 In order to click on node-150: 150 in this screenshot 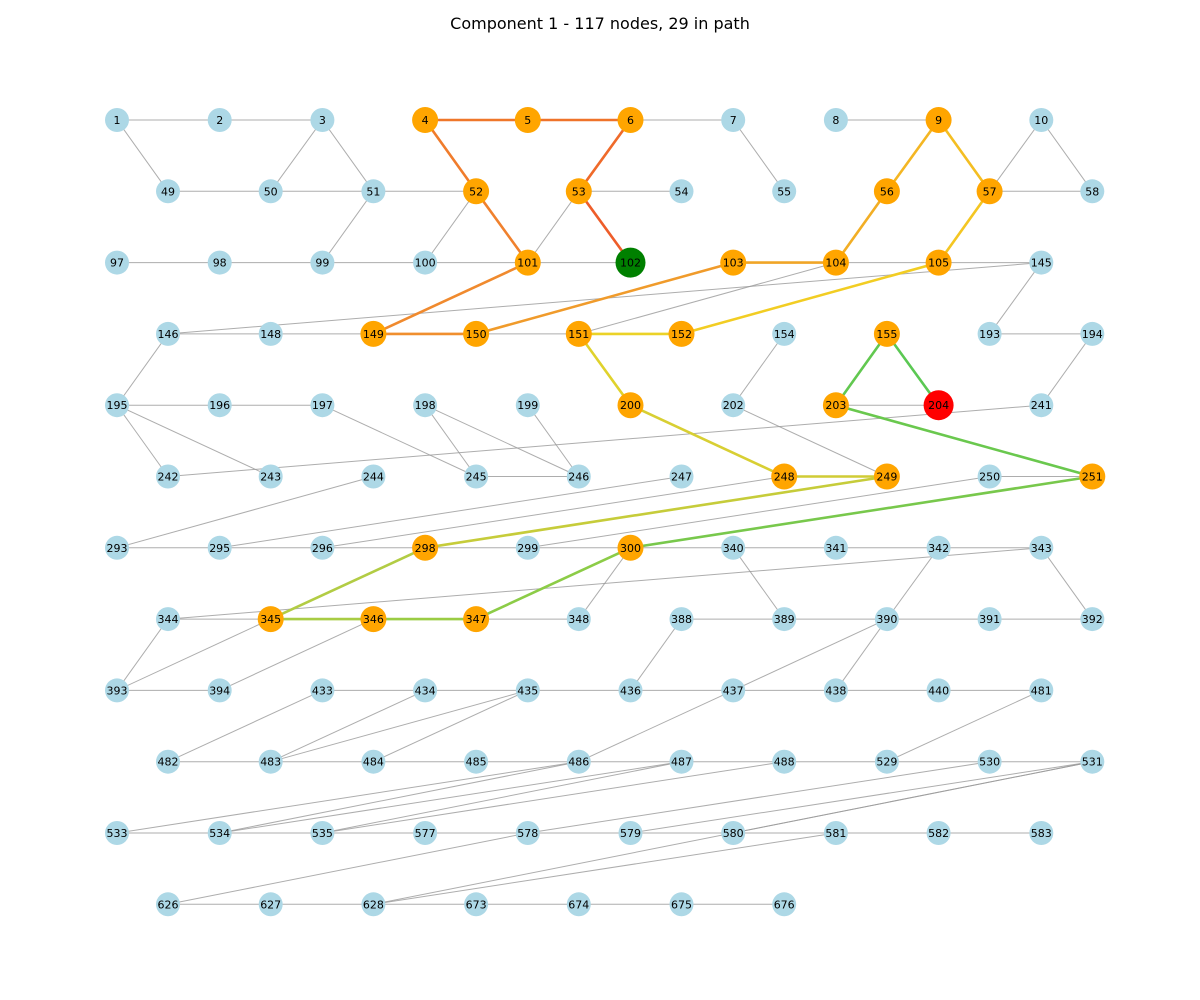, I will do `click(476, 333)`.